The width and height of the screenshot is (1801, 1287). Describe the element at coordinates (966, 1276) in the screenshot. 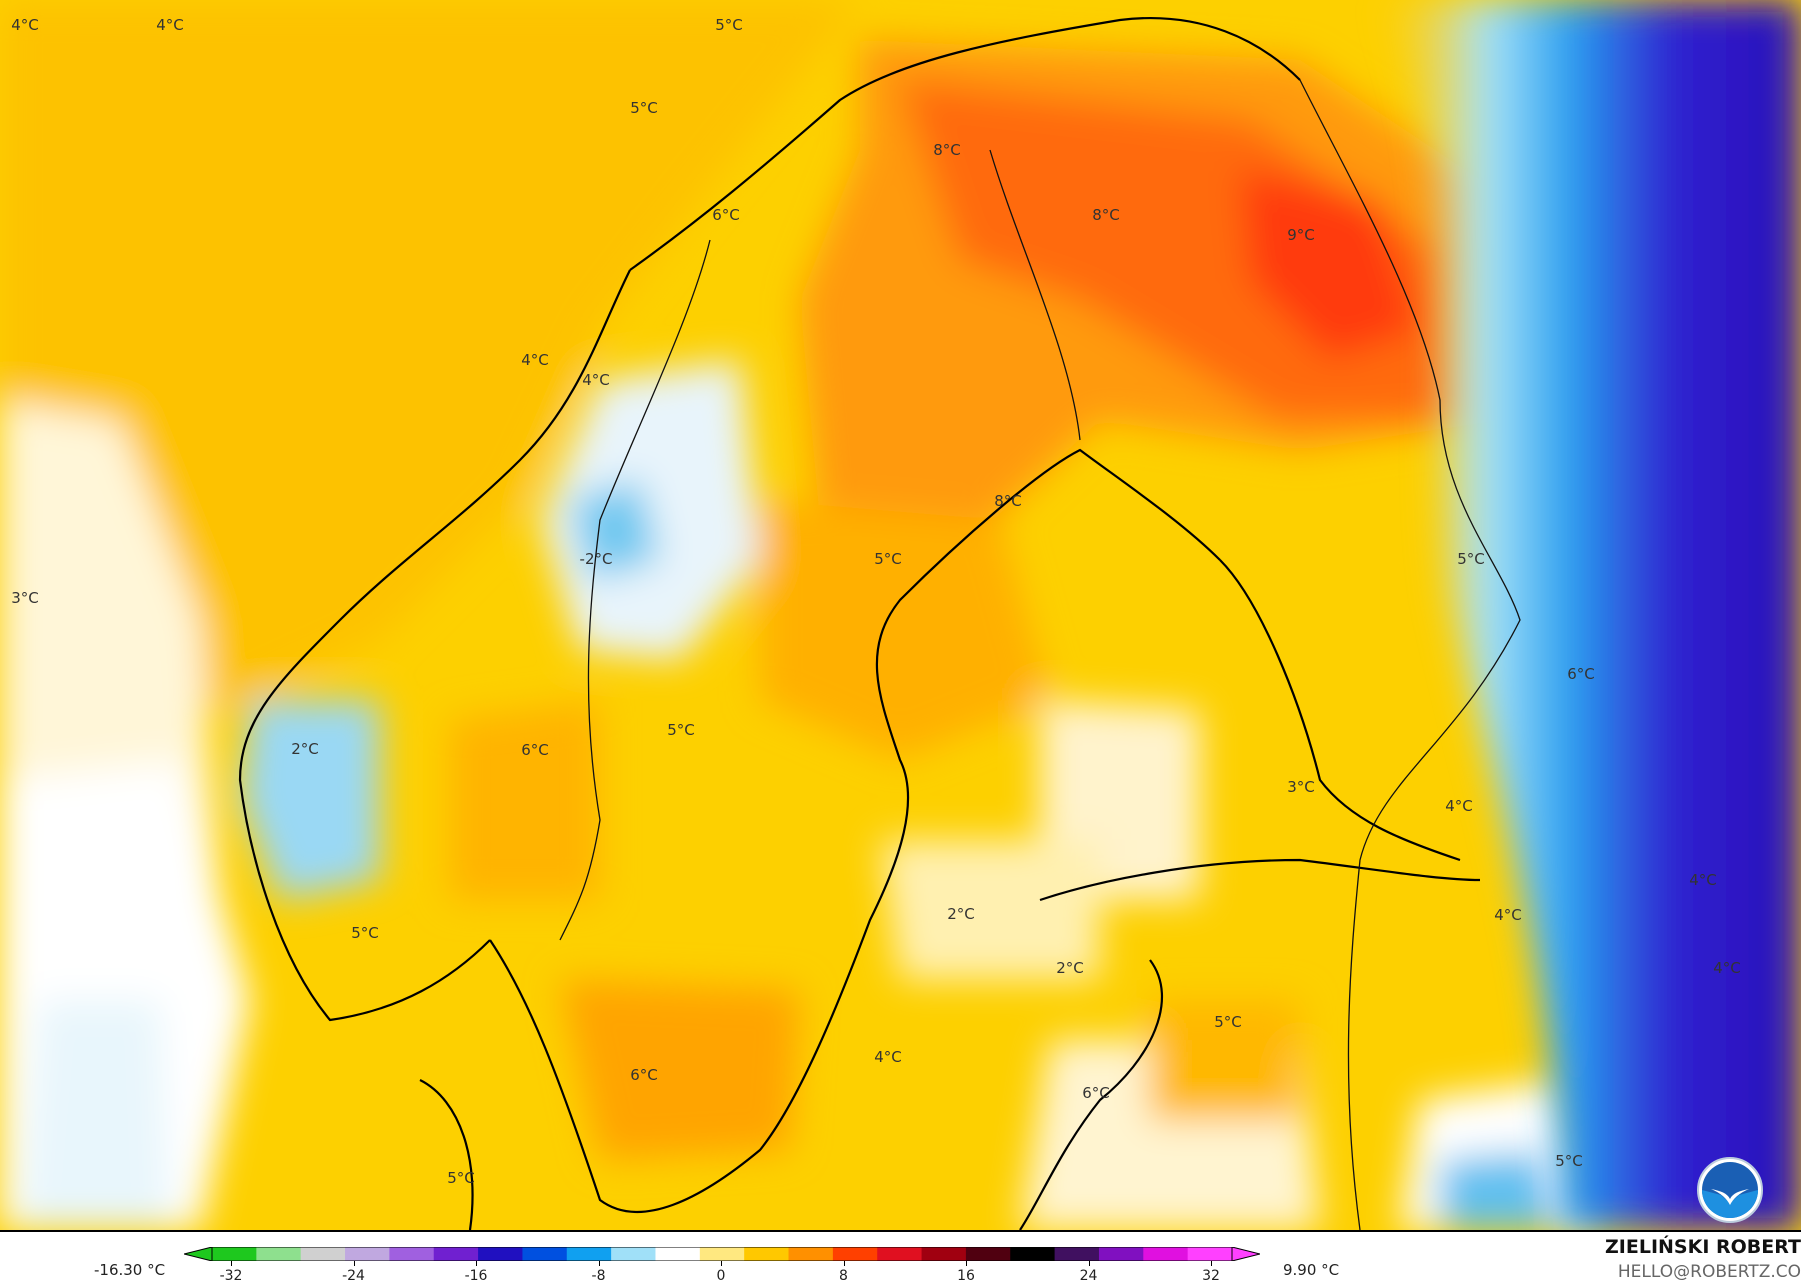

I see `colorbar-tick-label: 16` at that location.